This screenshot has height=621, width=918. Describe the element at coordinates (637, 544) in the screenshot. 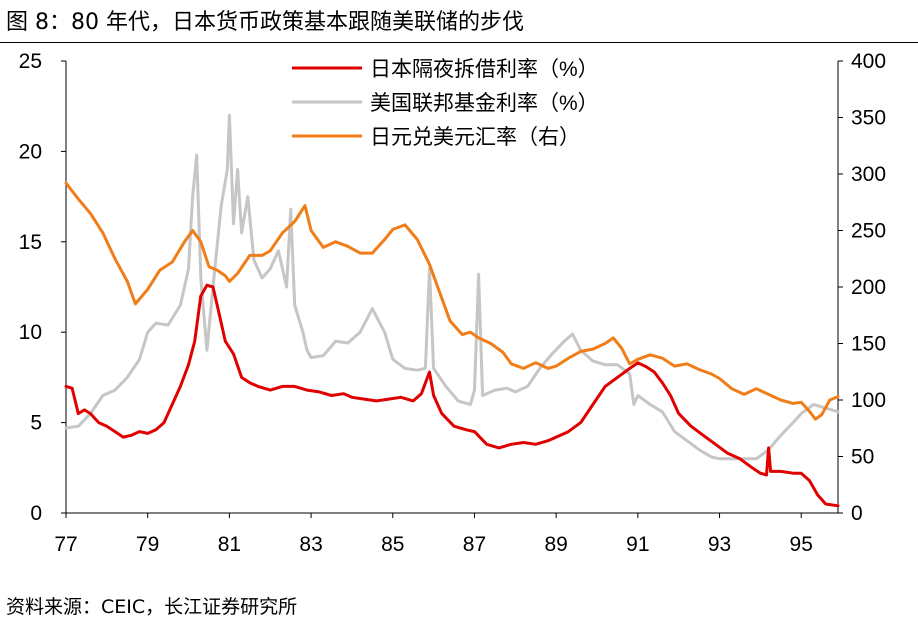

I see `x-tick-label: 91` at that location.